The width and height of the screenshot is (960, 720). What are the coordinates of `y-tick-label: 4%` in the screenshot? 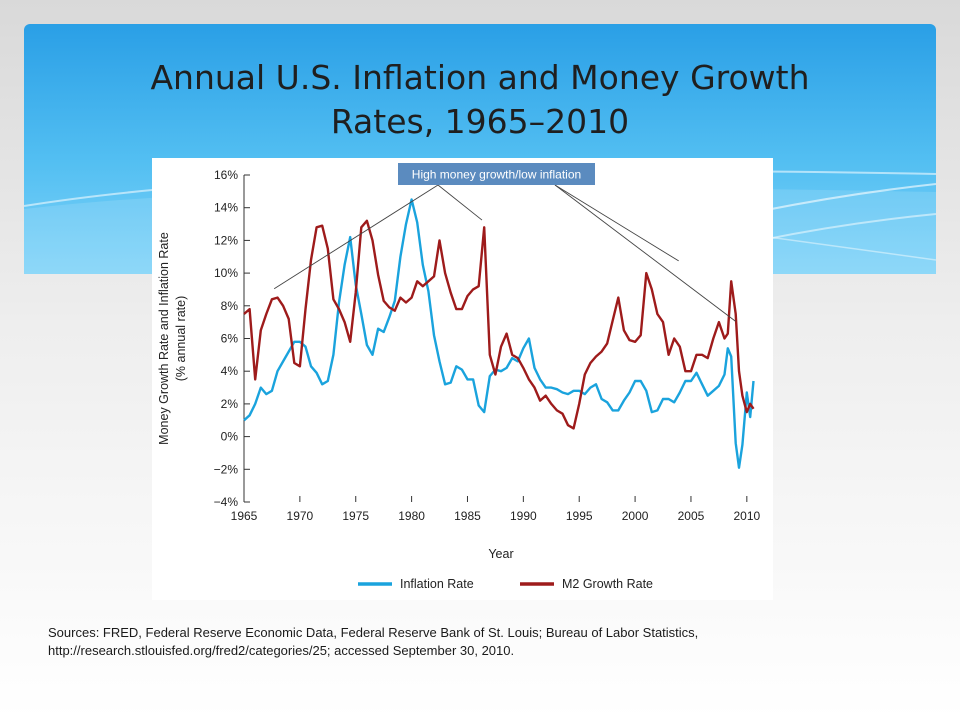 It's located at (230, 371).